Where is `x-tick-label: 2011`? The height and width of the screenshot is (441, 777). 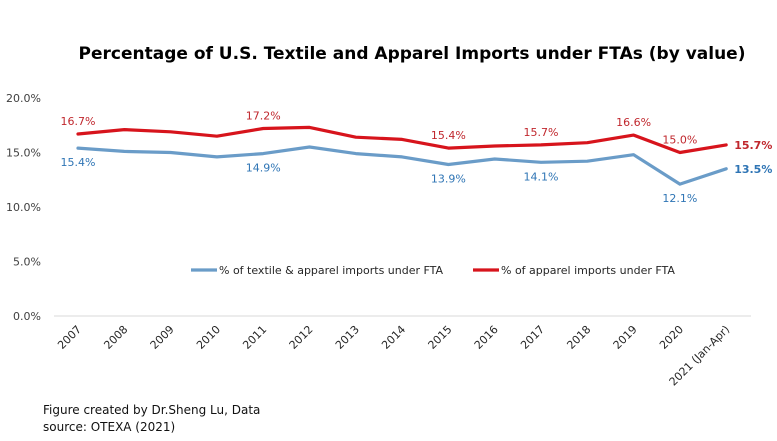
x-tick-label: 2011 is located at coordinates (254, 337).